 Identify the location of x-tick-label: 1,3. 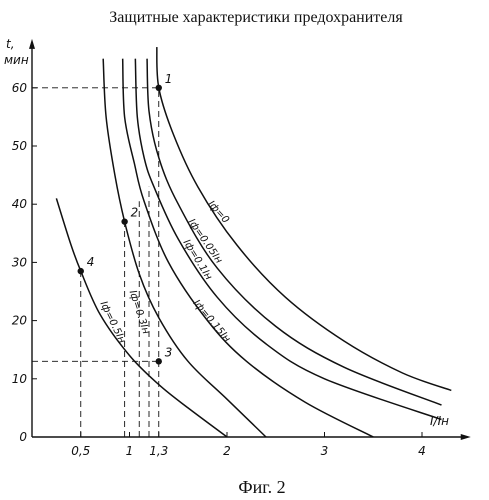
(158, 451).